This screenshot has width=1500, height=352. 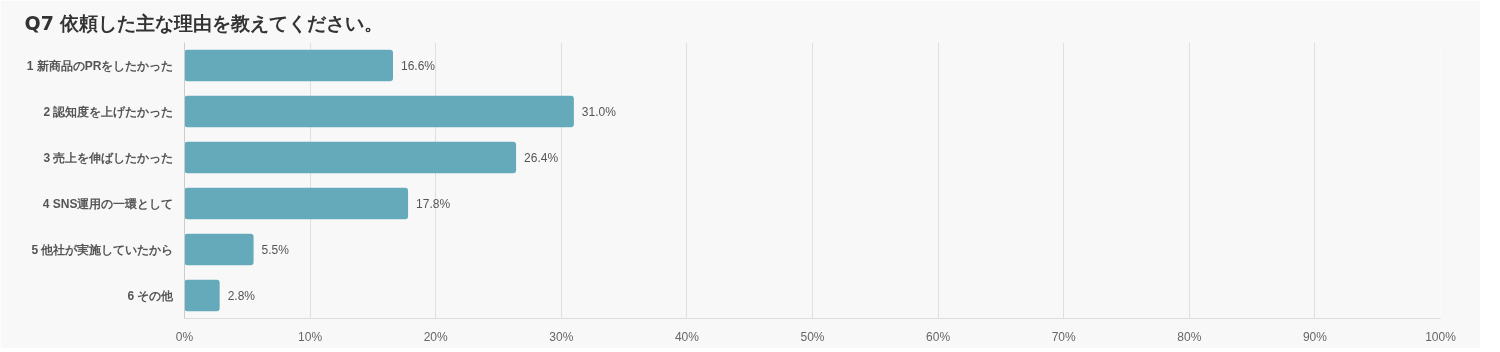 I want to click on data-label: 16.6%, so click(x=418, y=65).